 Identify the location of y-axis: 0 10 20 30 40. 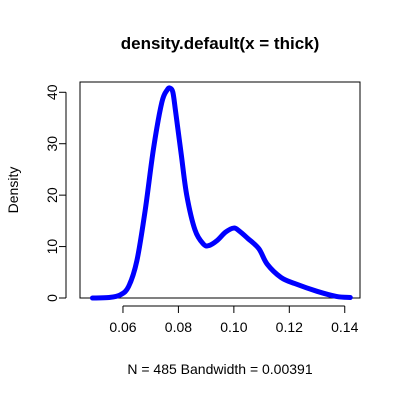
(55, 193).